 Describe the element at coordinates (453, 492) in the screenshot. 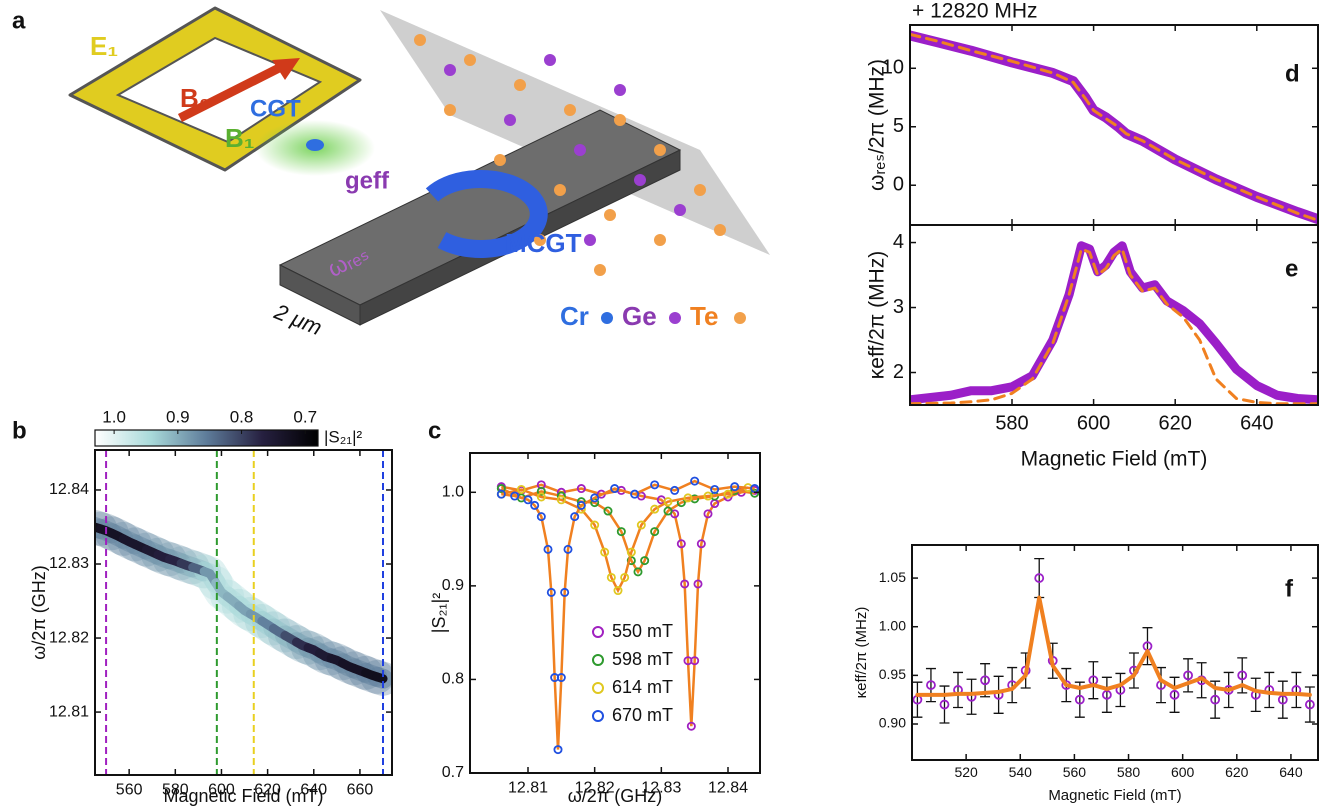

I see `y-tick-label: 1.0` at that location.